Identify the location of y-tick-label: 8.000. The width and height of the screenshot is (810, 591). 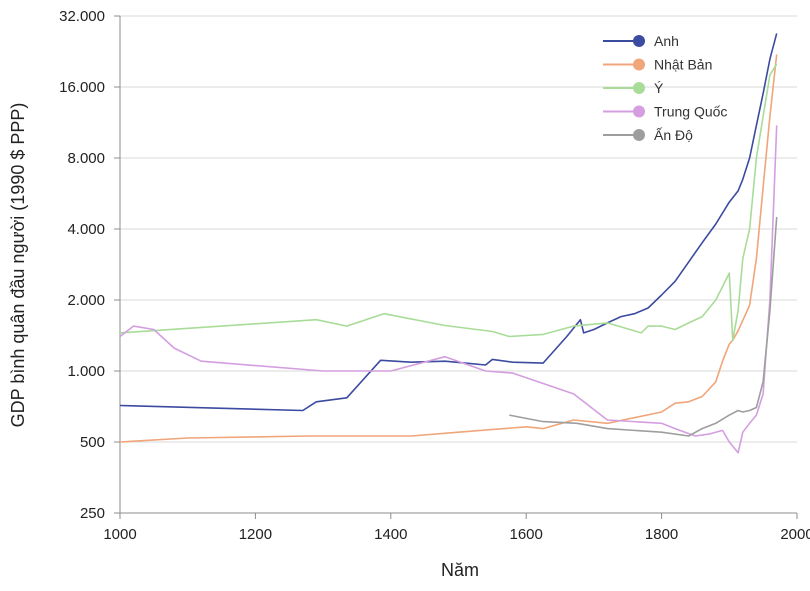
(86, 158).